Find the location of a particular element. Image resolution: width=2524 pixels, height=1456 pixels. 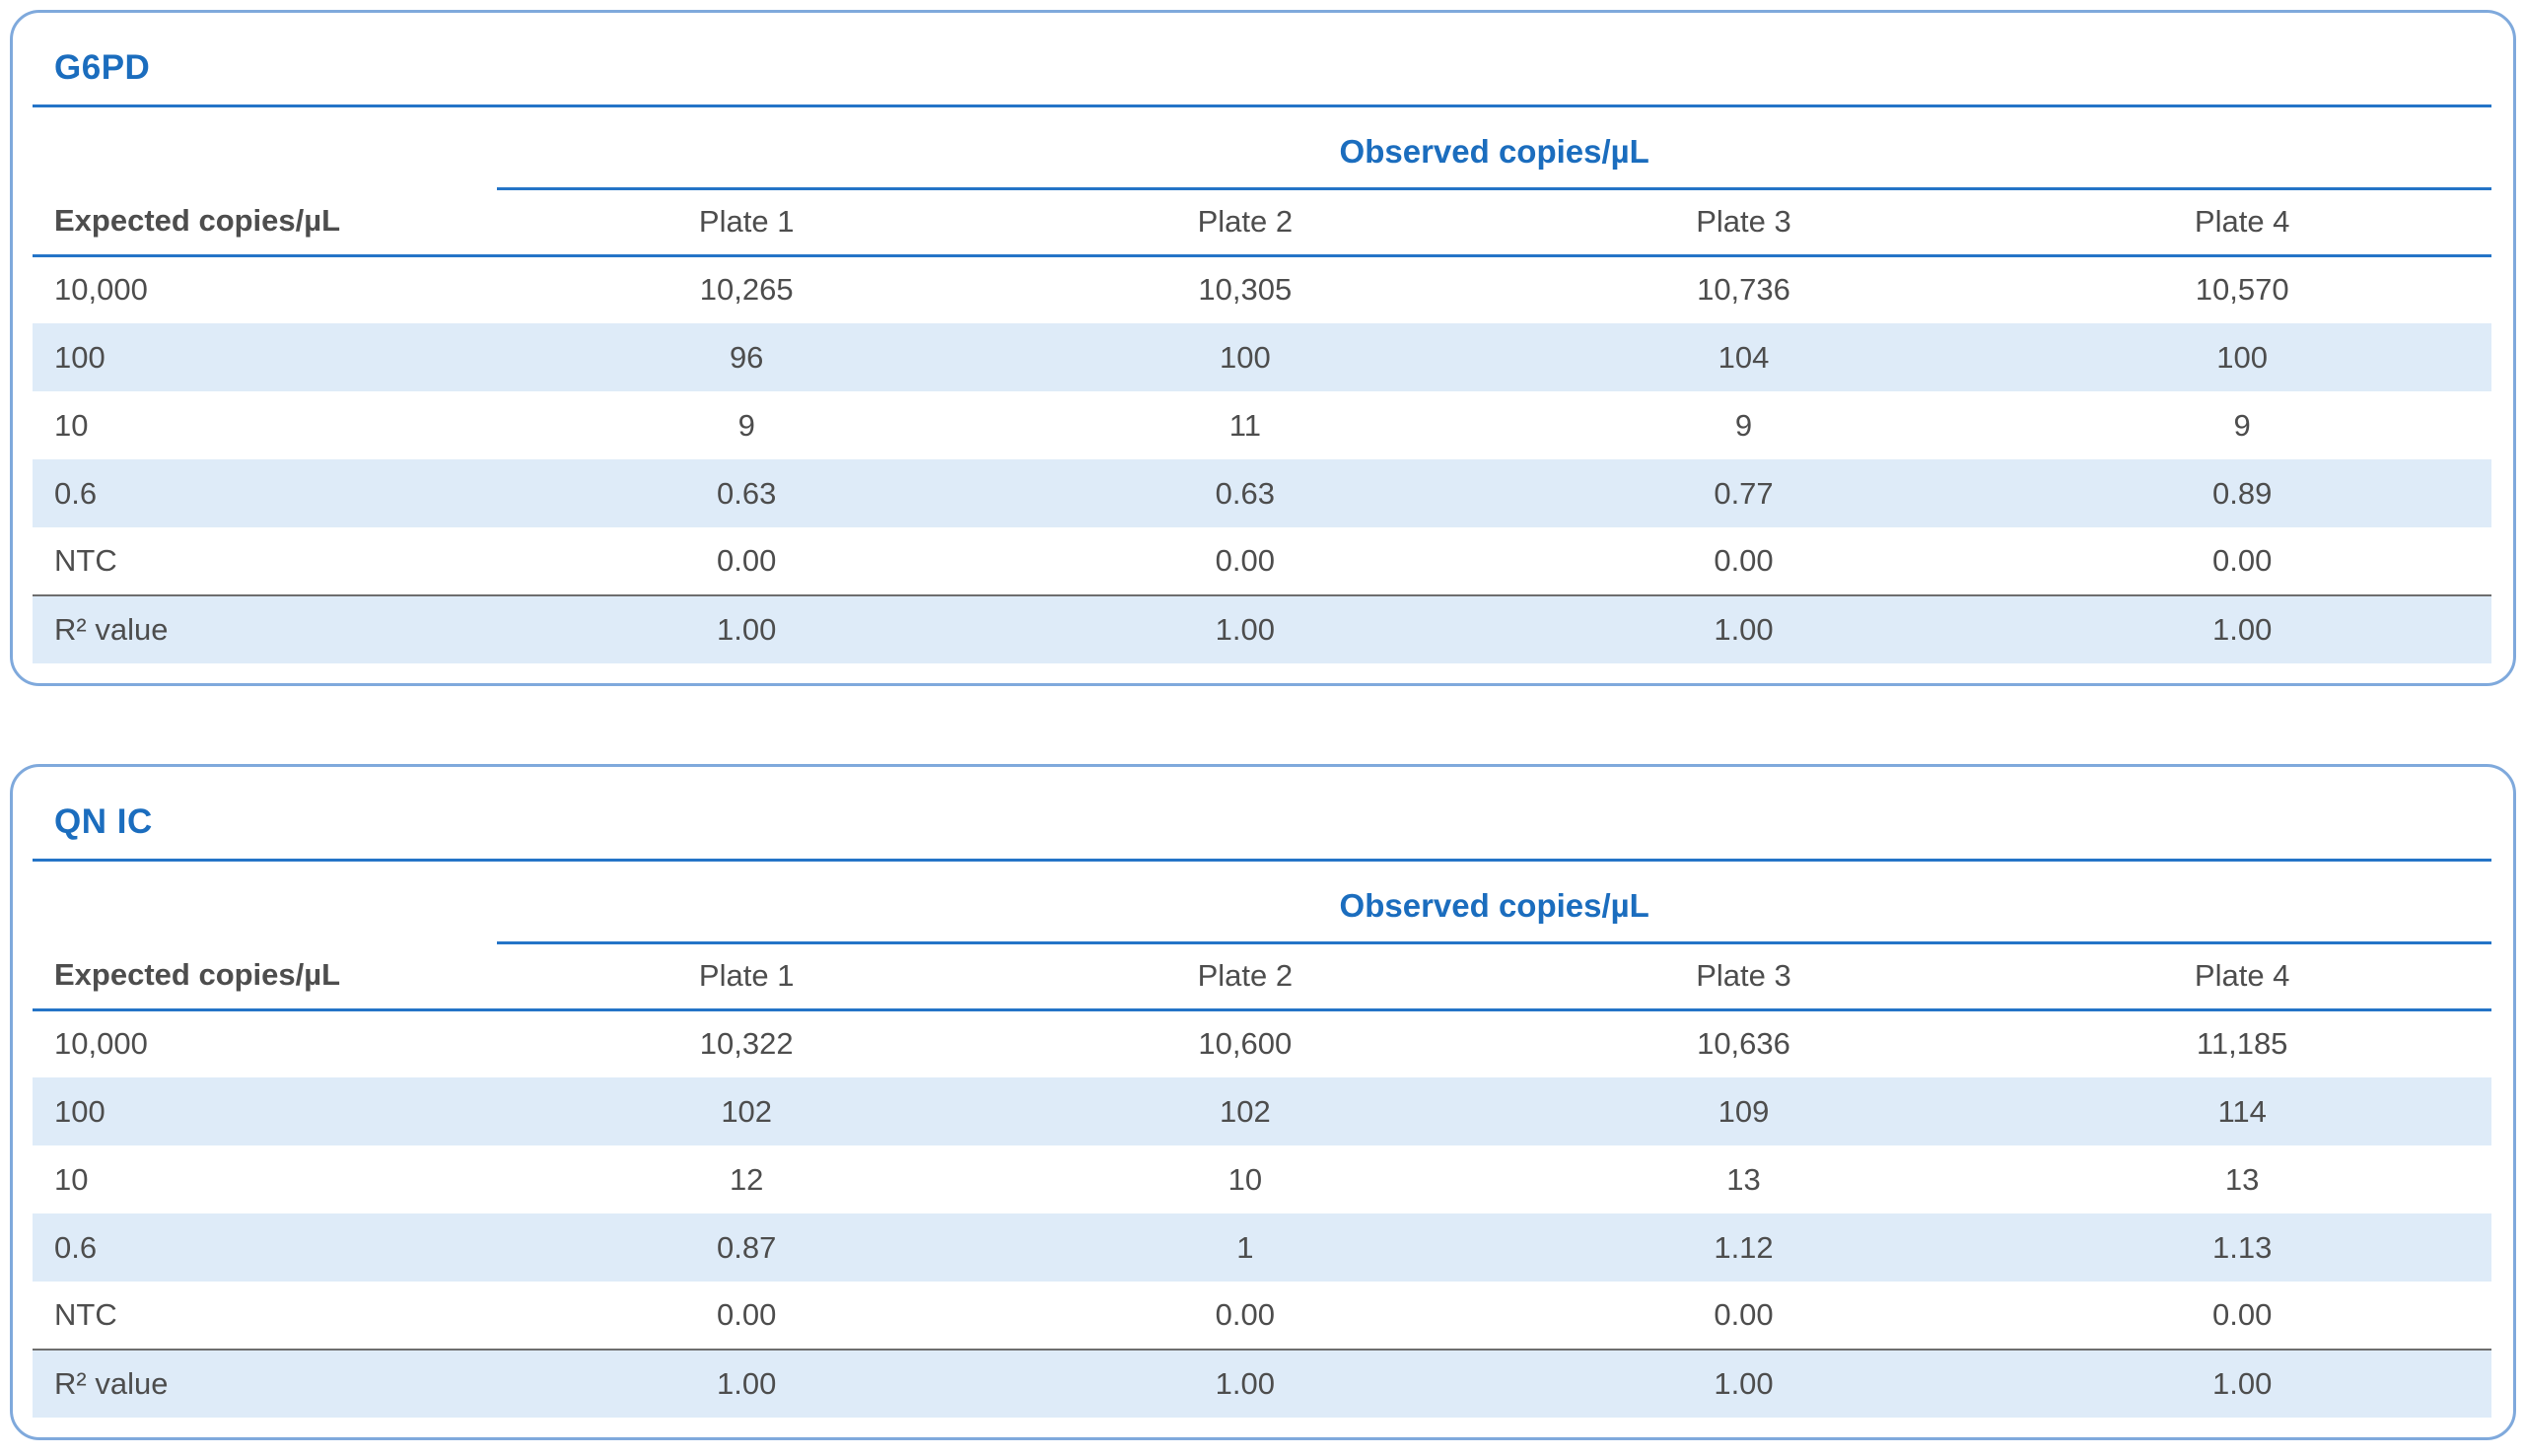

table-title: QN IC is located at coordinates (1262, 819).